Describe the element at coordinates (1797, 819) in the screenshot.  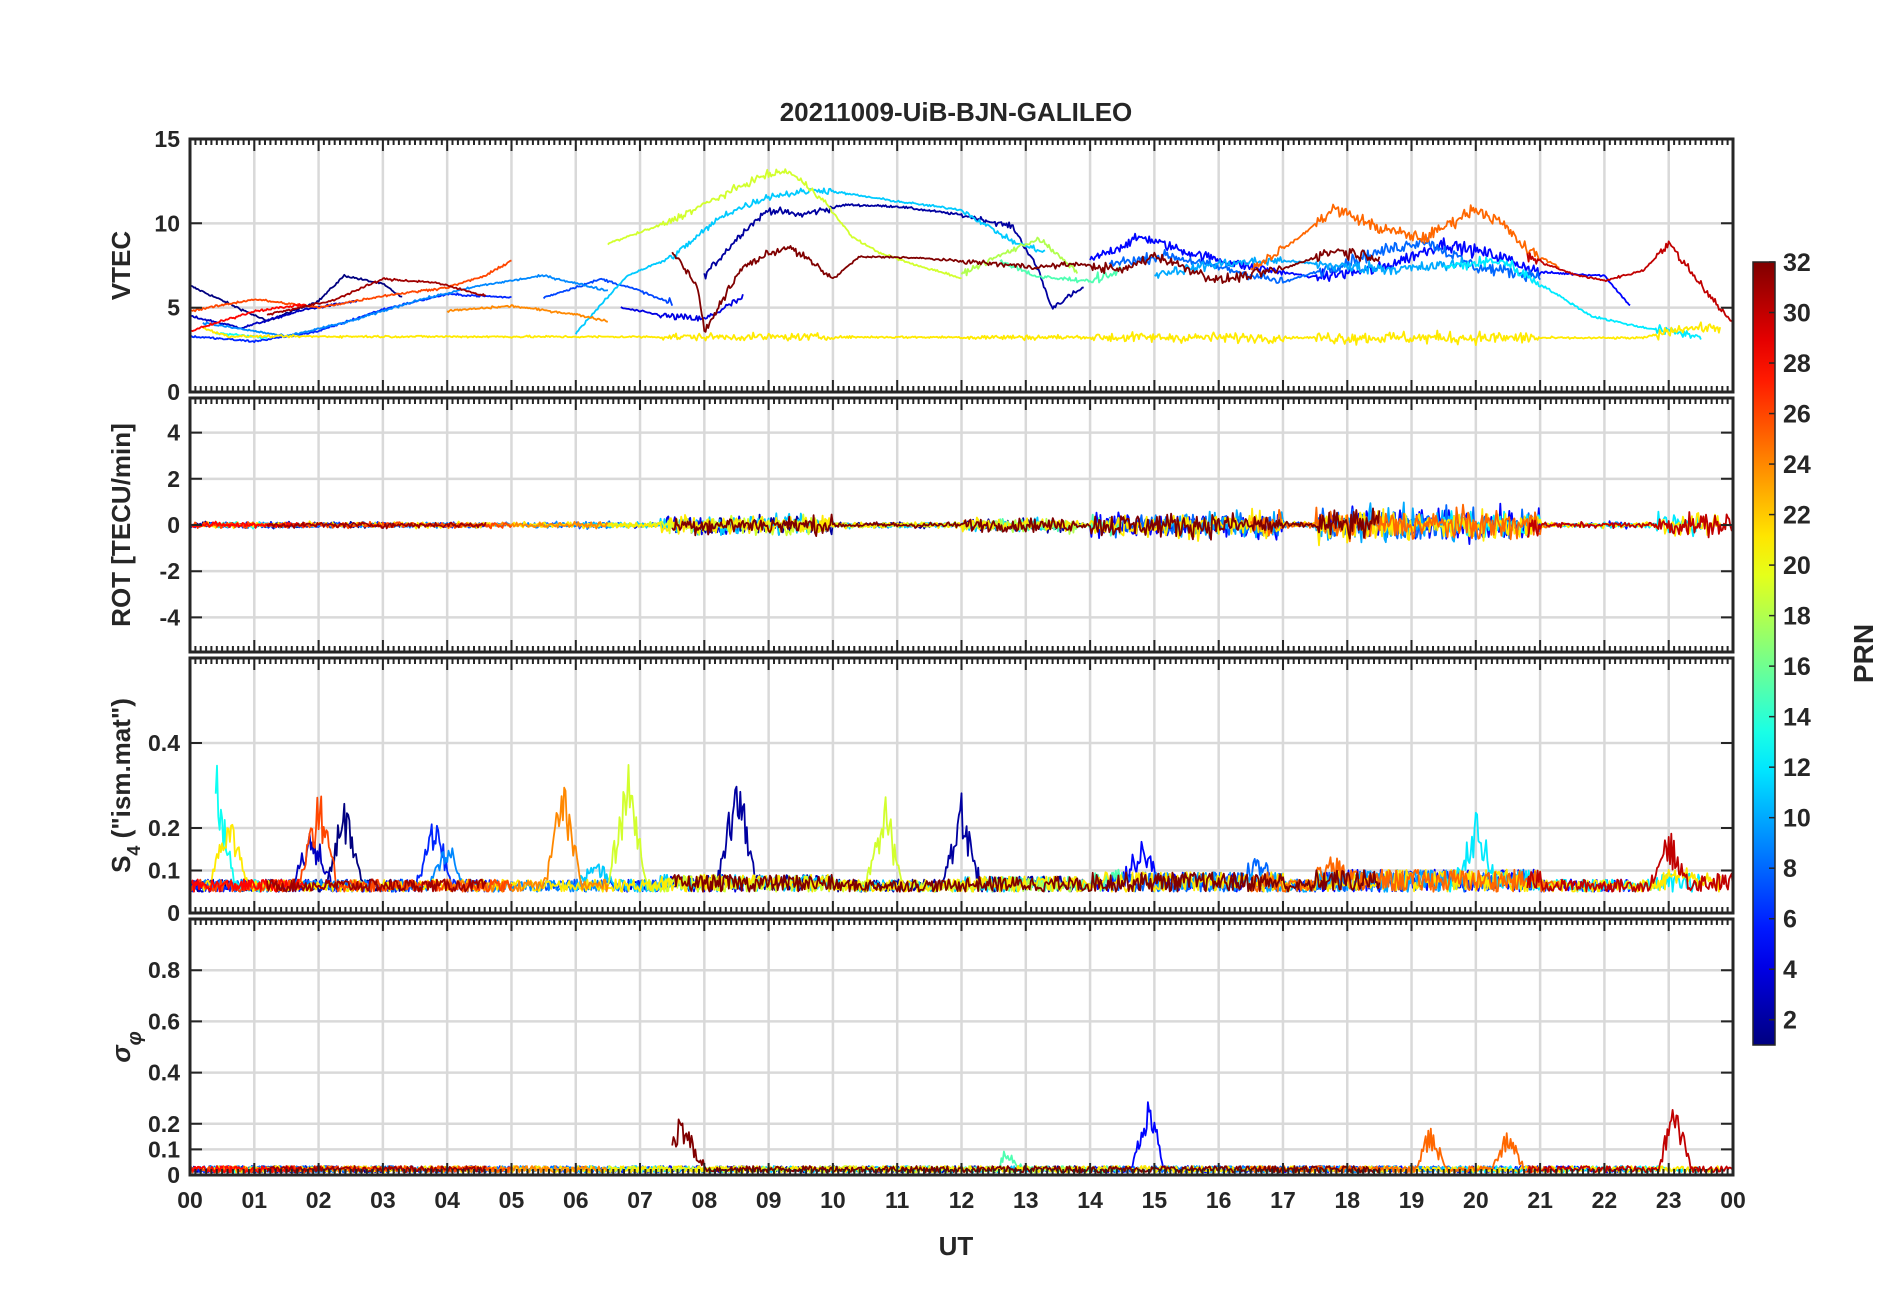
I see `colorbar-tick-label: 10` at that location.